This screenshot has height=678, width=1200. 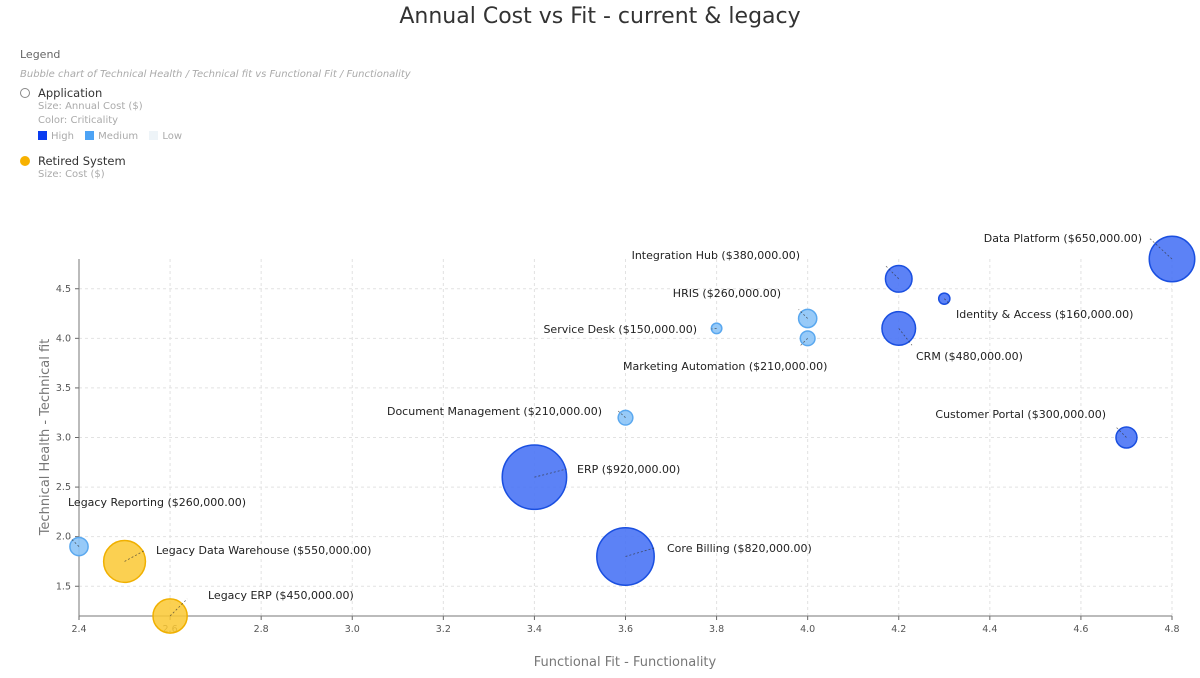 I want to click on legend-criticality-levels: High Medium Low, so click(x=211, y=137).